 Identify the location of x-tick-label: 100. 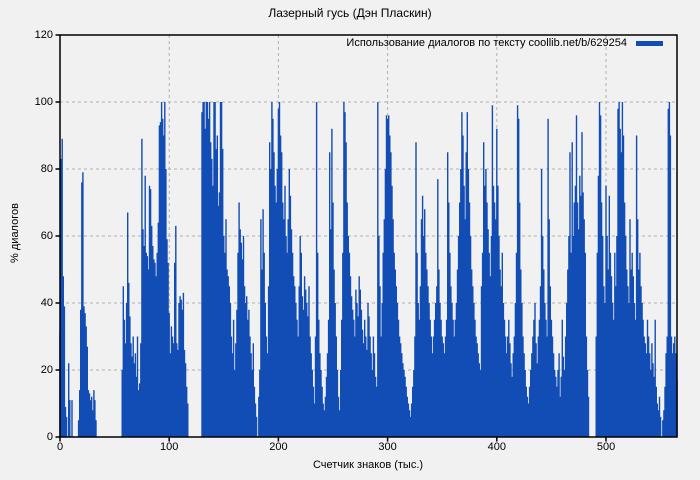
(169, 447).